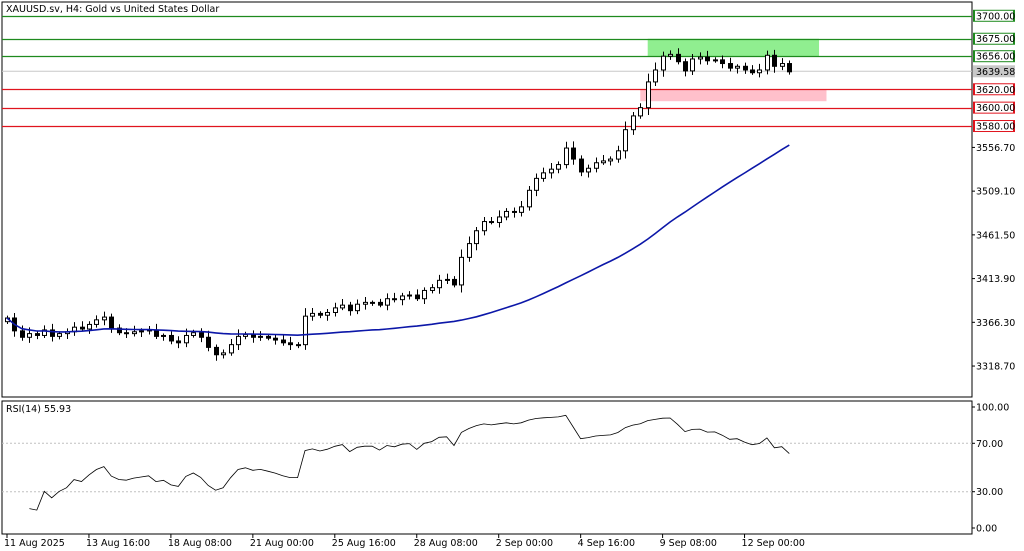 Image resolution: width=1024 pixels, height=551 pixels. What do you see at coordinates (409, 462) in the screenshot?
I see `rsi-line` at bounding box center [409, 462].